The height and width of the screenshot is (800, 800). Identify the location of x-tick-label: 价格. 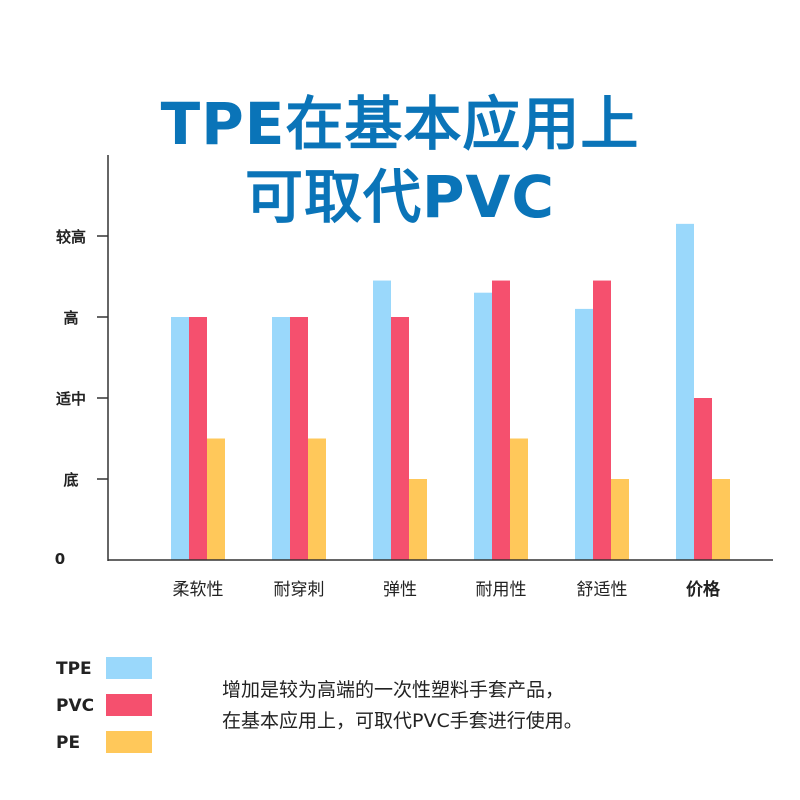
(703, 590).